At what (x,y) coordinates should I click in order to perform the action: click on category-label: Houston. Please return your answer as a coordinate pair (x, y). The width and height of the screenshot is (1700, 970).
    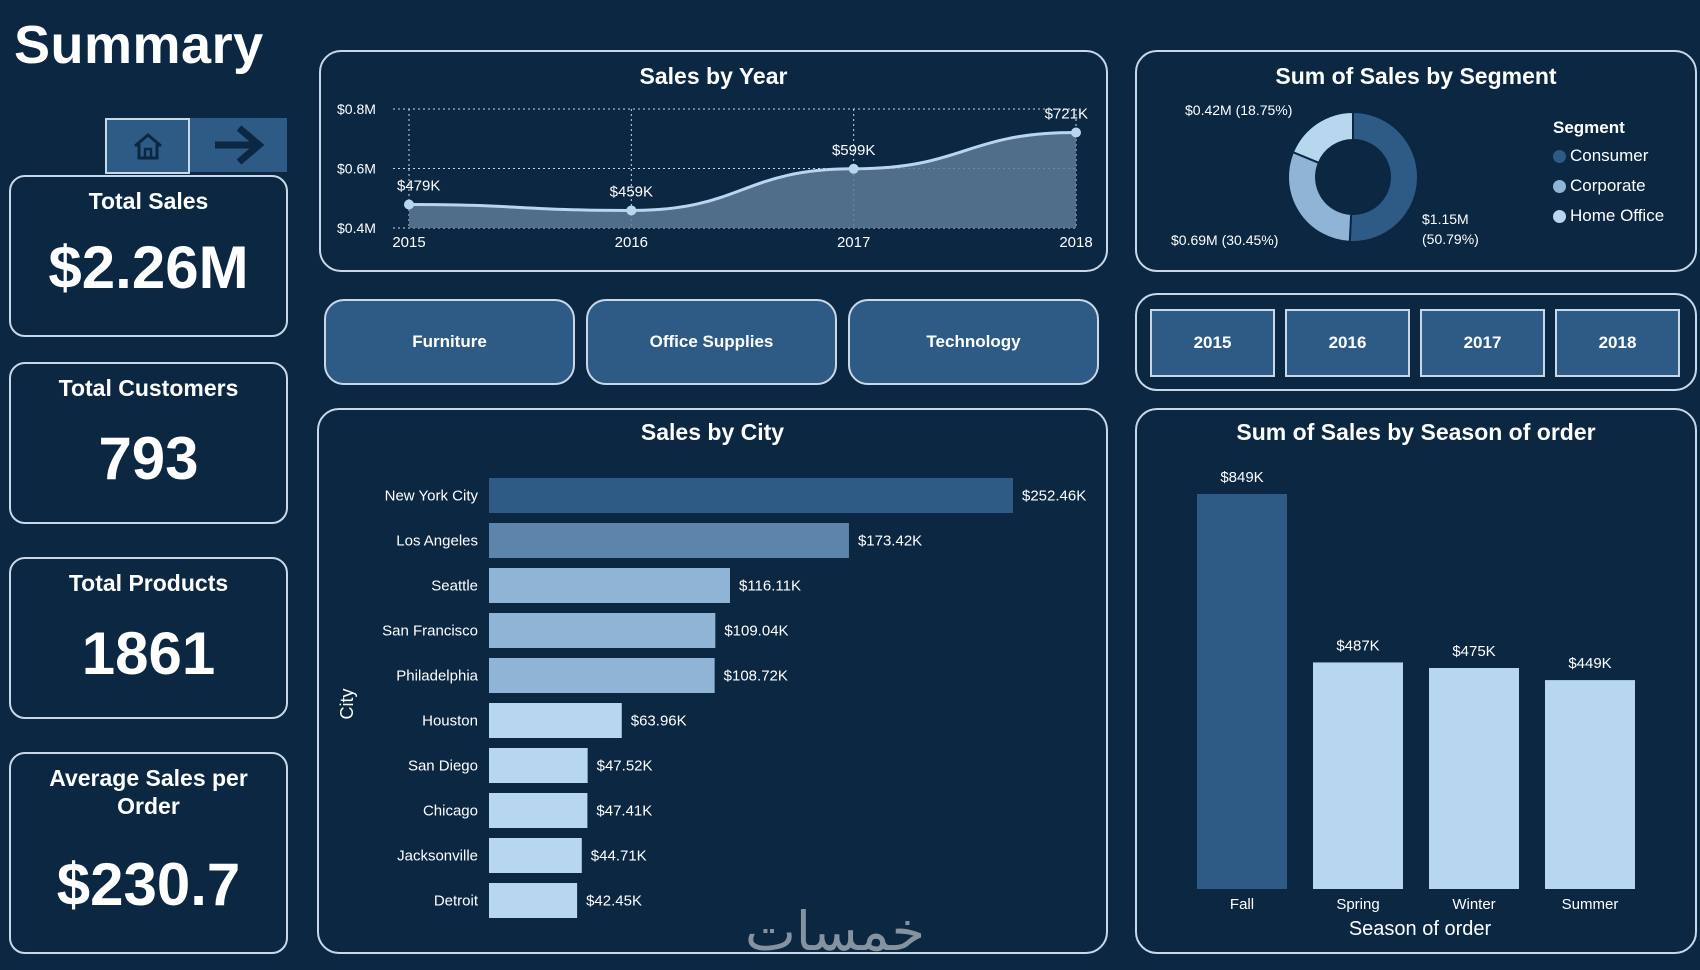
    Looking at the image, I should click on (450, 721).